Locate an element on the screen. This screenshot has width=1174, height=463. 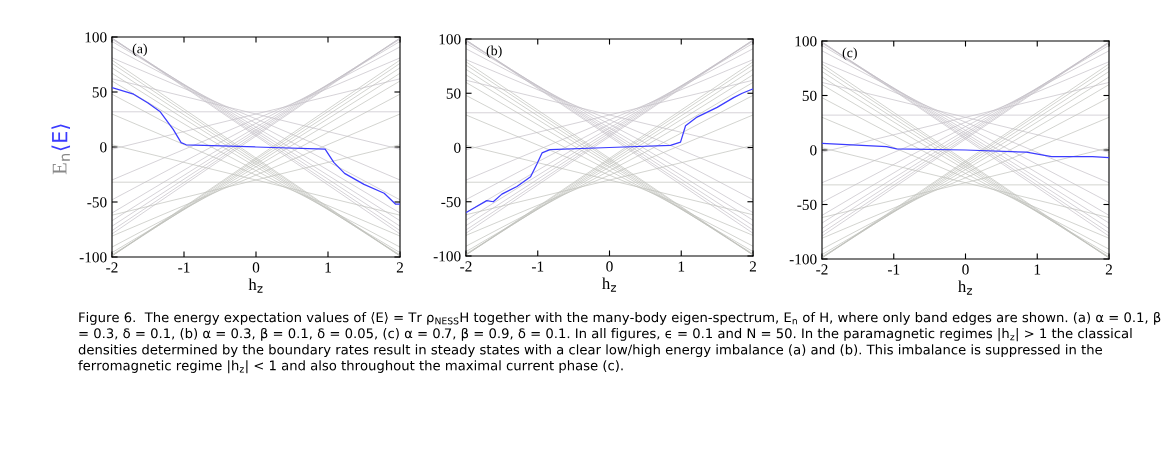
annotation: (c) is located at coordinates (849, 54).